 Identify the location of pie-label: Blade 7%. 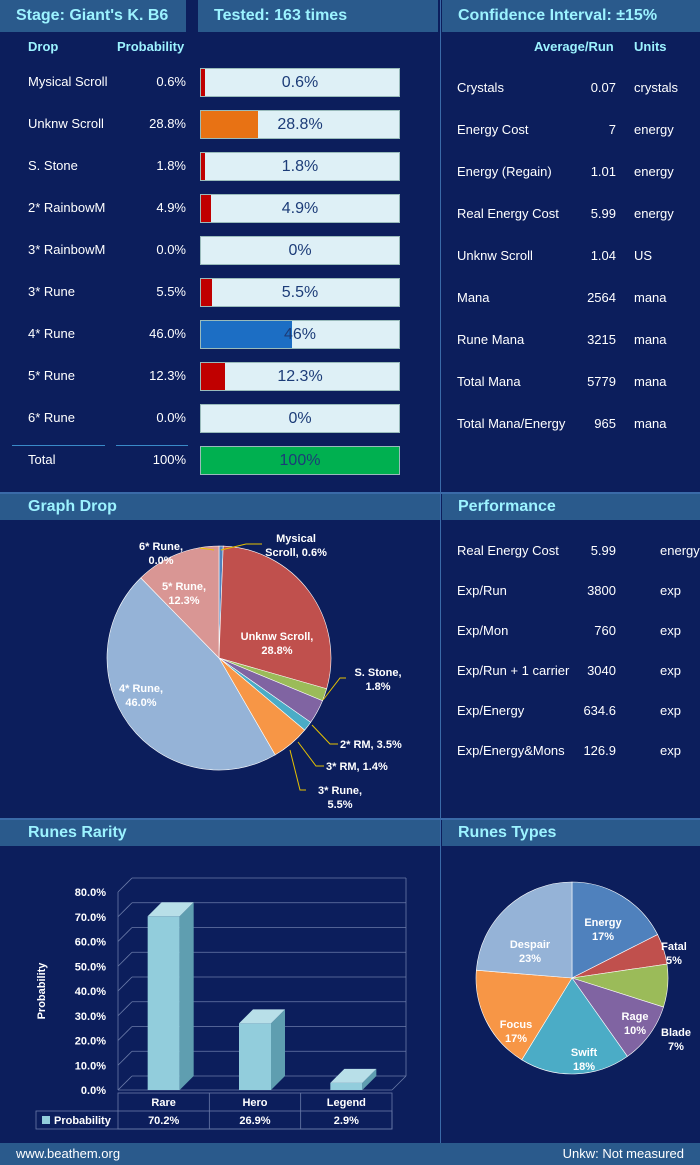
(676, 1040).